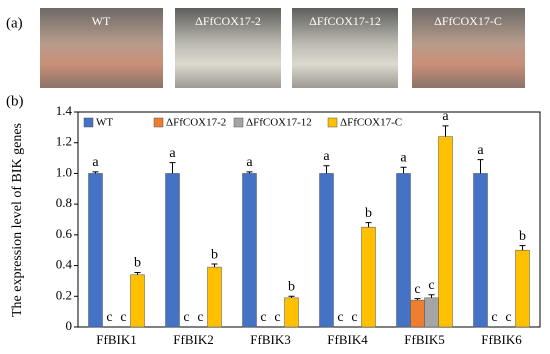 Image resolution: width=550 pixels, height=354 pixels. What do you see at coordinates (468, 21) in the screenshot?
I see `photo-label: ΔFfCOX17-C` at bounding box center [468, 21].